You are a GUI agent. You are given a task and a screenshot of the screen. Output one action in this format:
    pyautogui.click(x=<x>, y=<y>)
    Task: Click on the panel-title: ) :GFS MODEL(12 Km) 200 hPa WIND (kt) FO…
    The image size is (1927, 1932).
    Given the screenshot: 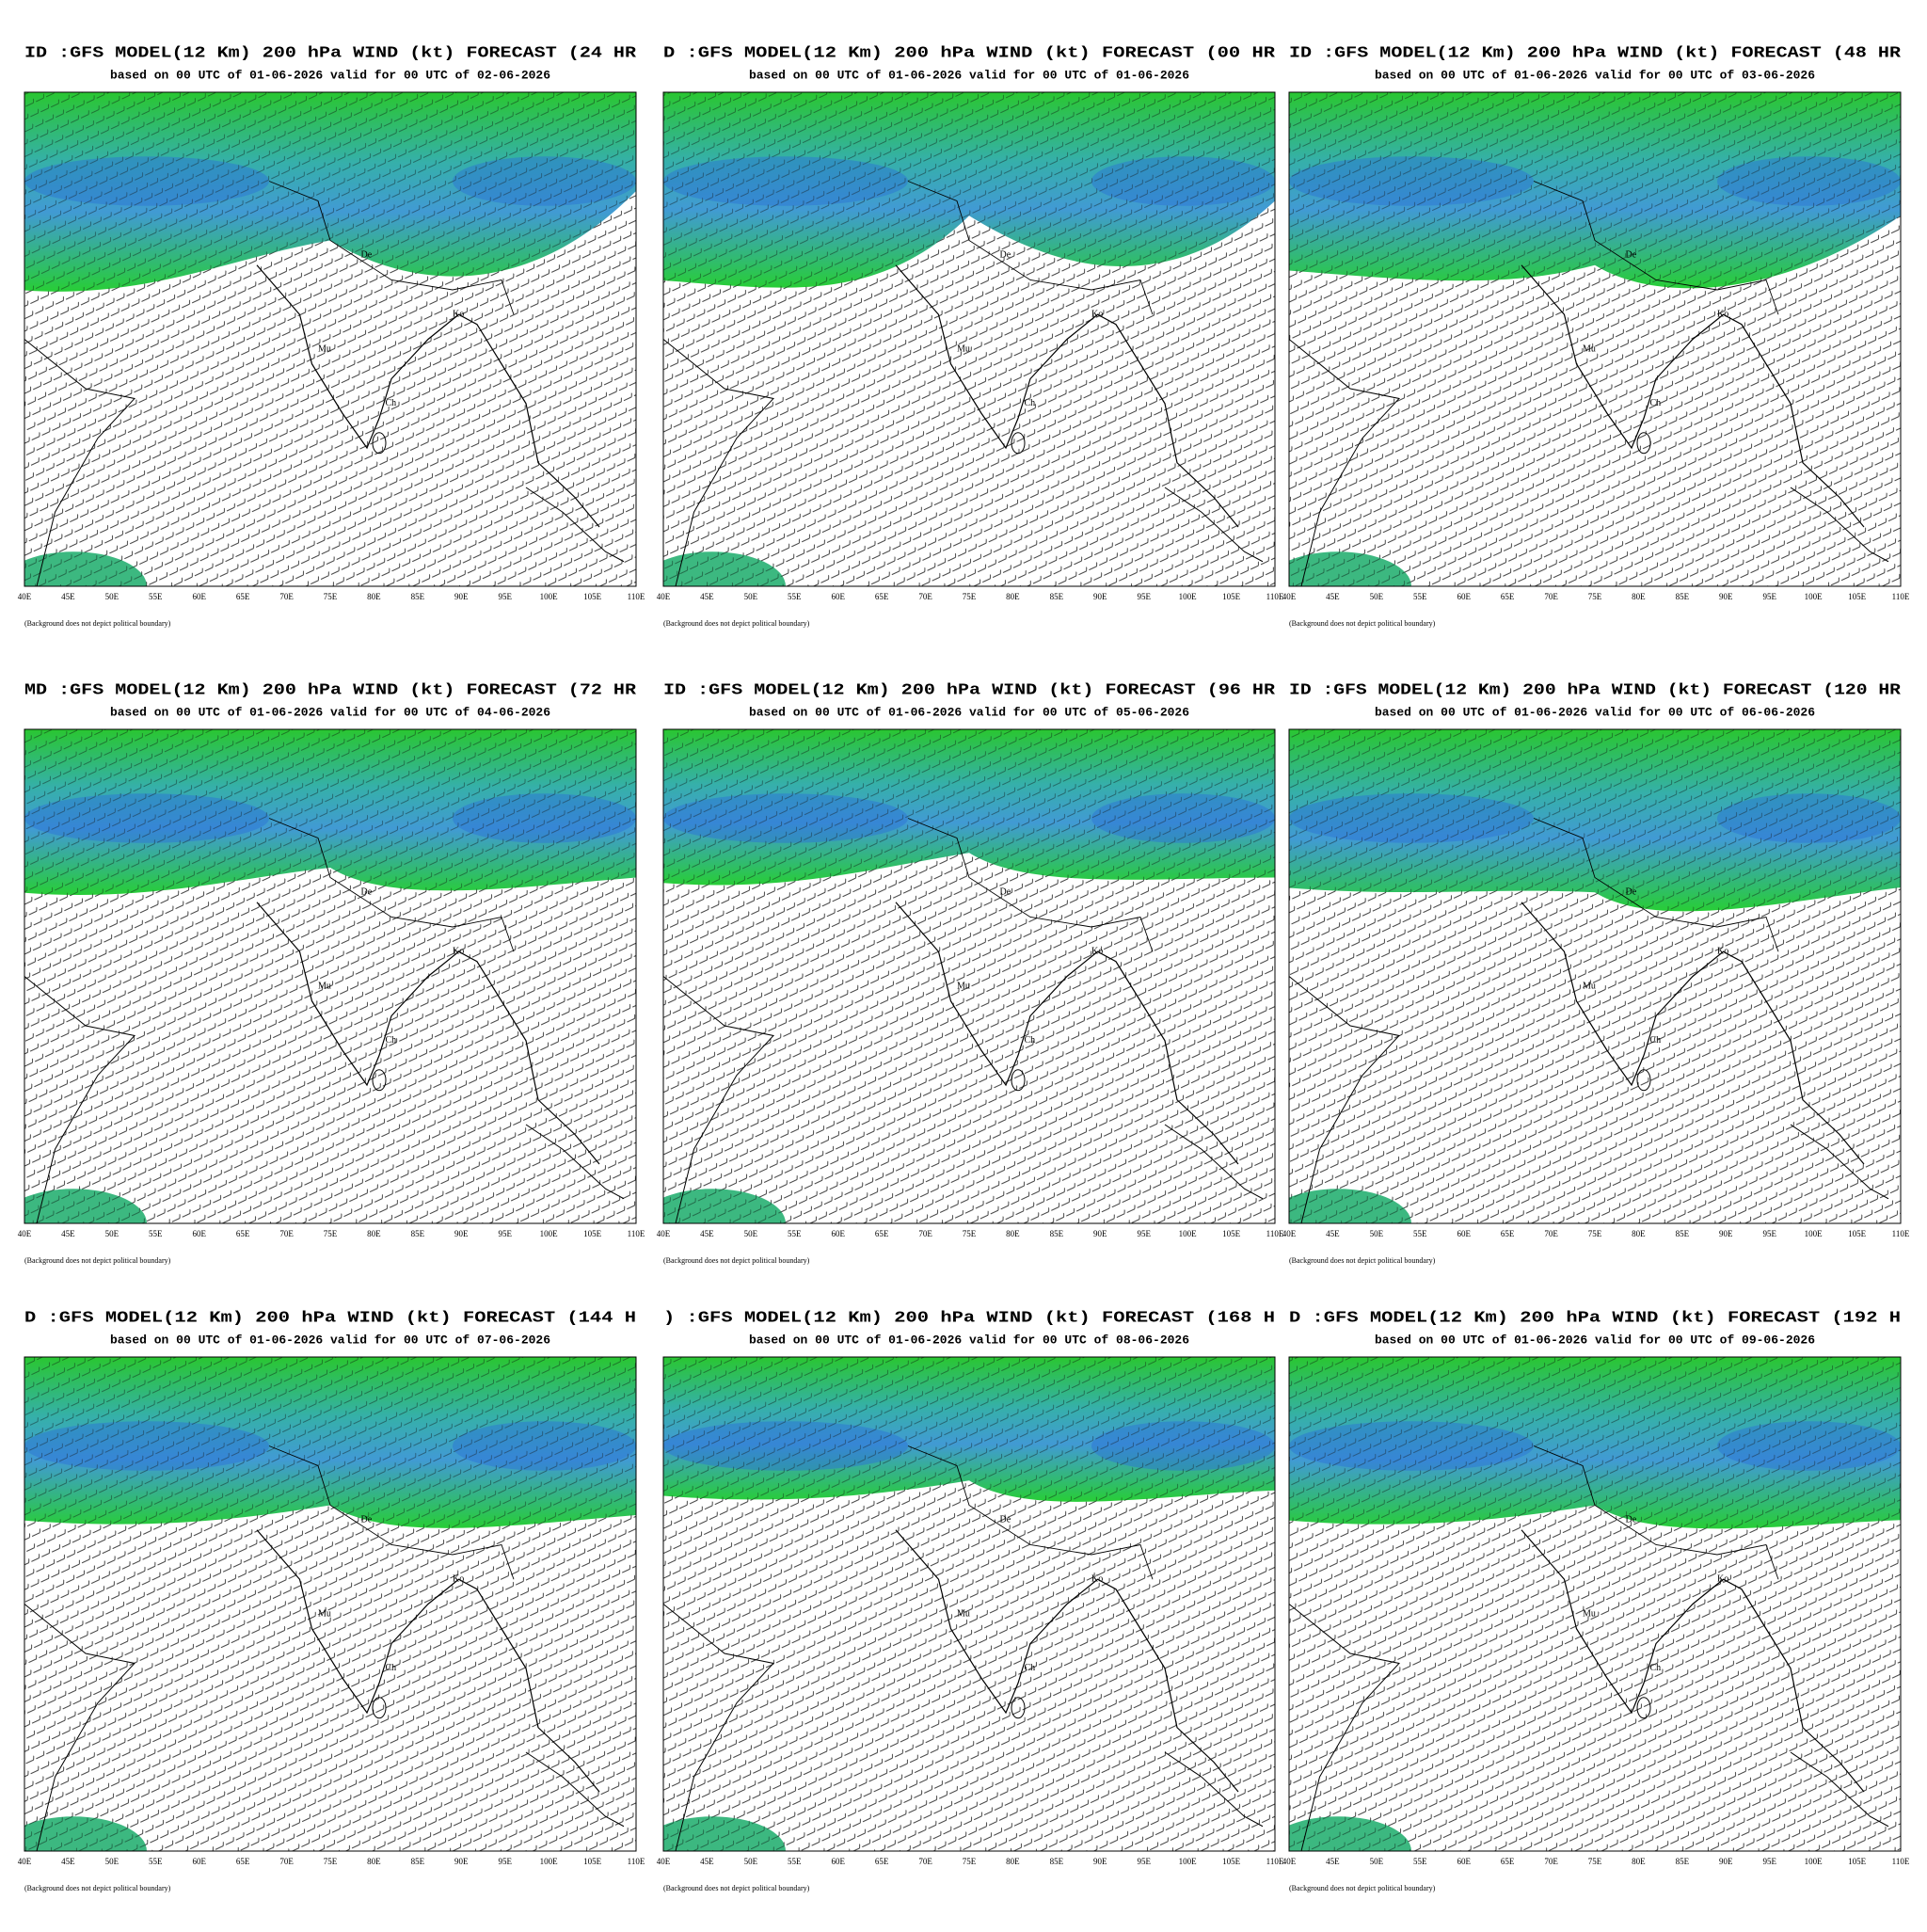 What is the action you would take?
    pyautogui.click(x=969, y=1318)
    